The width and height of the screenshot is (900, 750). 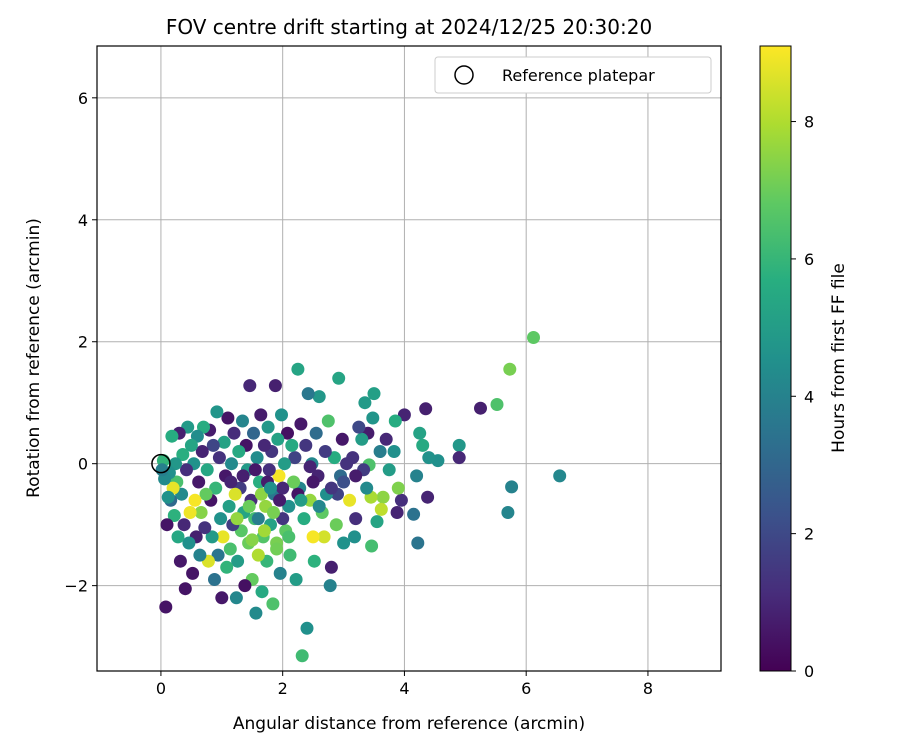 I want to click on colorbar-tick-label: 8, so click(x=809, y=122).